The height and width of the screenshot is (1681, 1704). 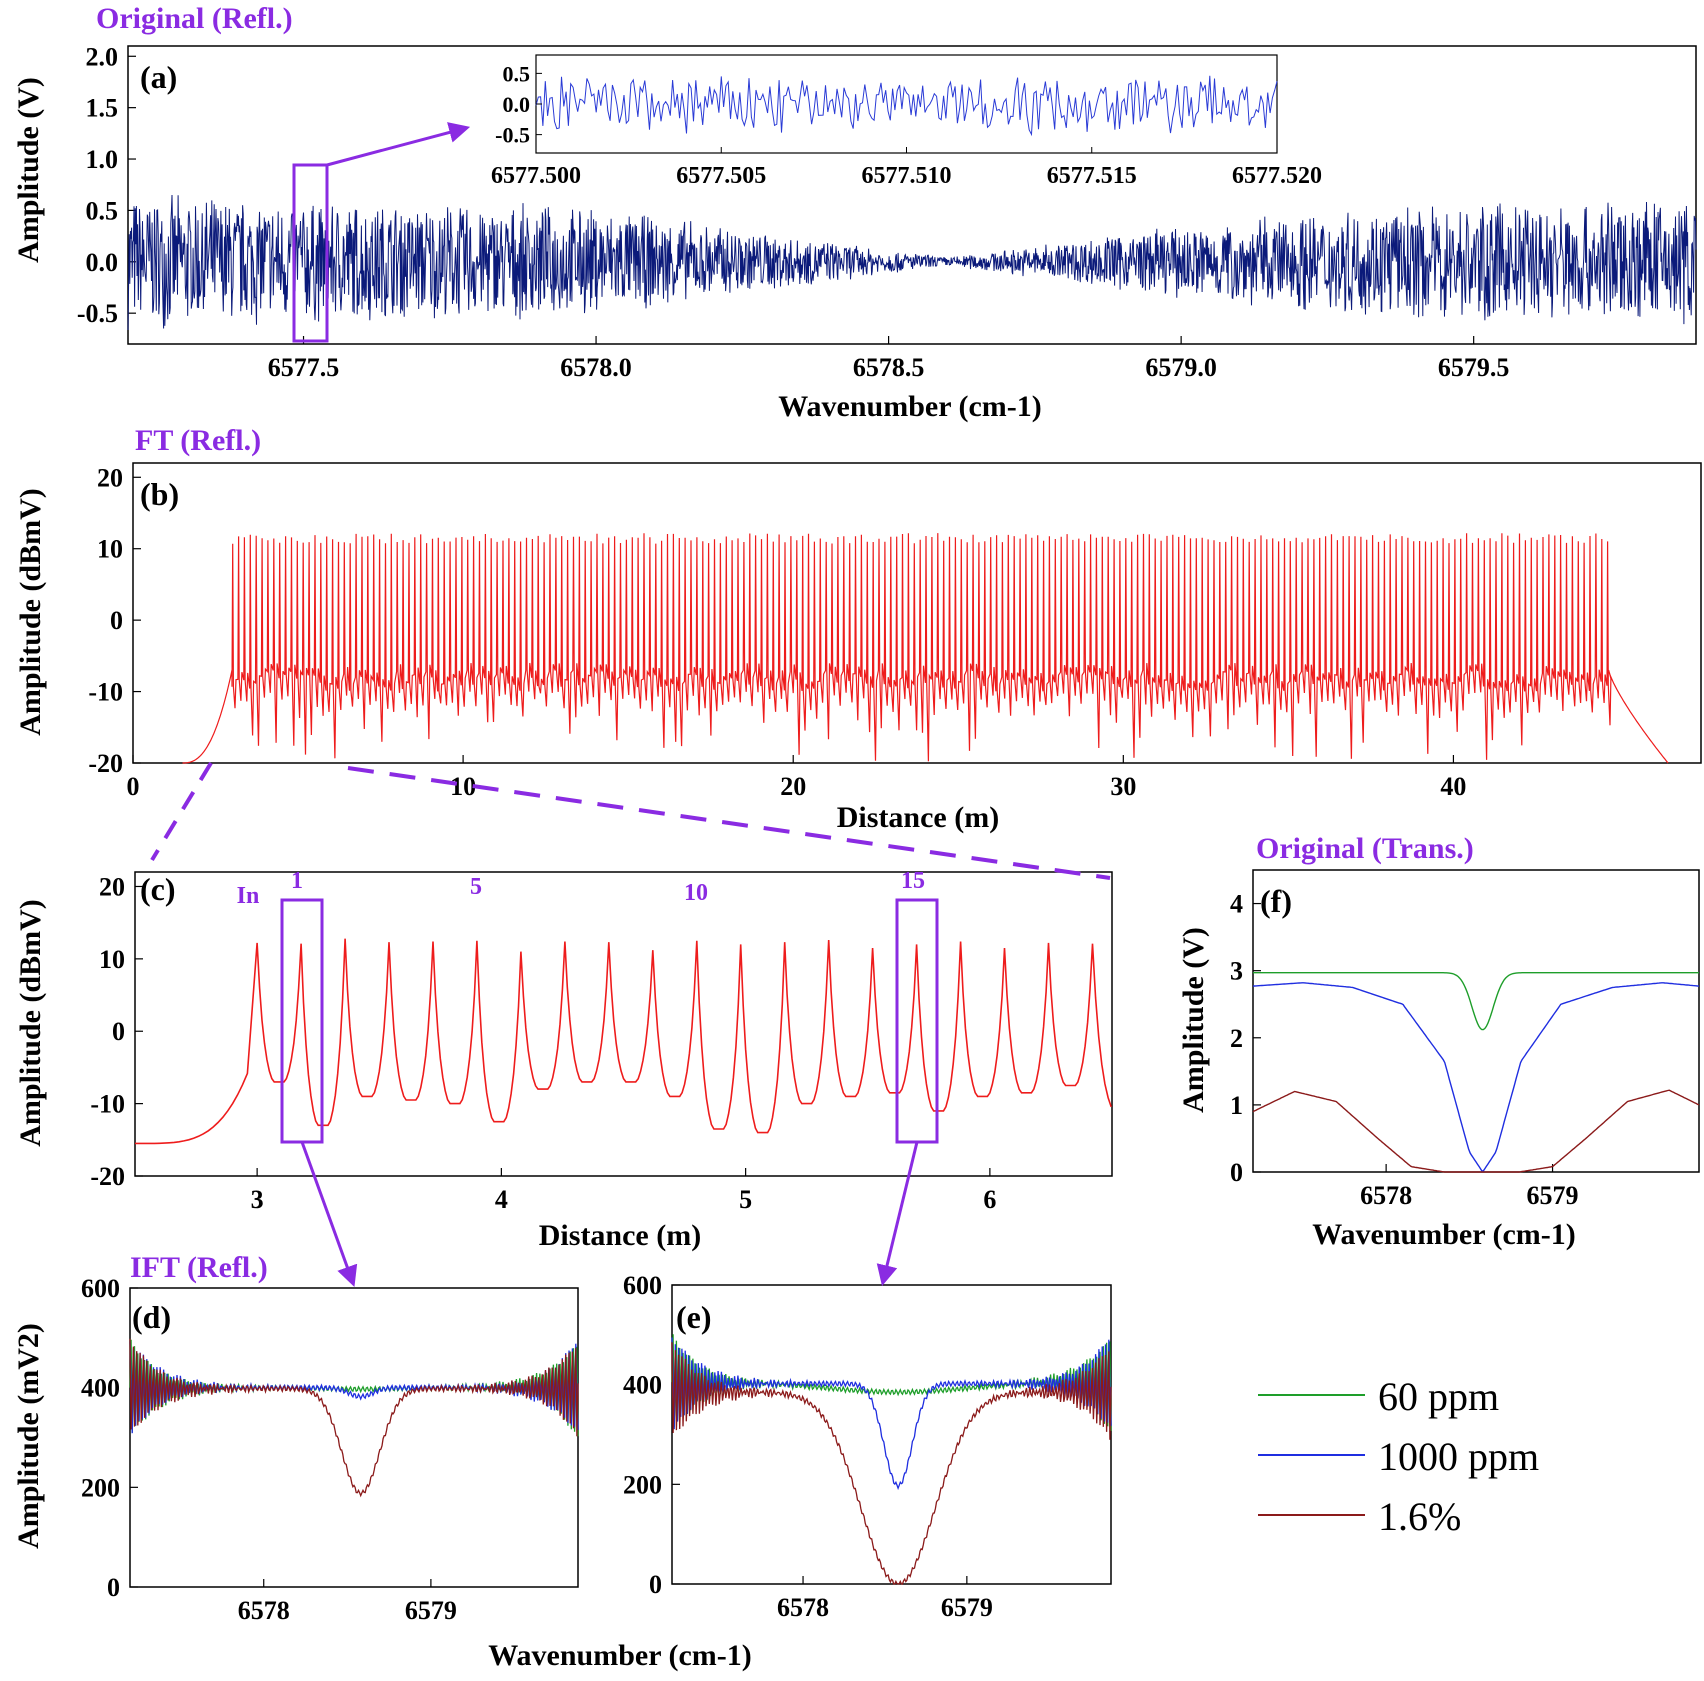 I want to click on legend: 60 ppm 1000 ppm 1.6%, so click(x=1398, y=1456).